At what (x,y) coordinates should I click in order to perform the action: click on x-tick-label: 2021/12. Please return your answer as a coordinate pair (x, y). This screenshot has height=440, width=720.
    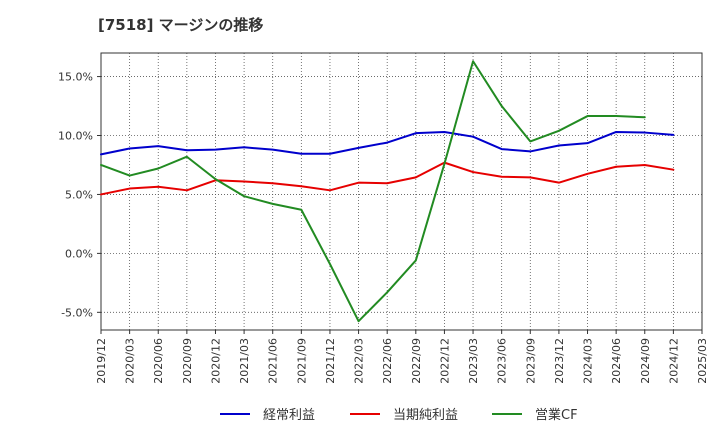
    Looking at the image, I should click on (330, 361).